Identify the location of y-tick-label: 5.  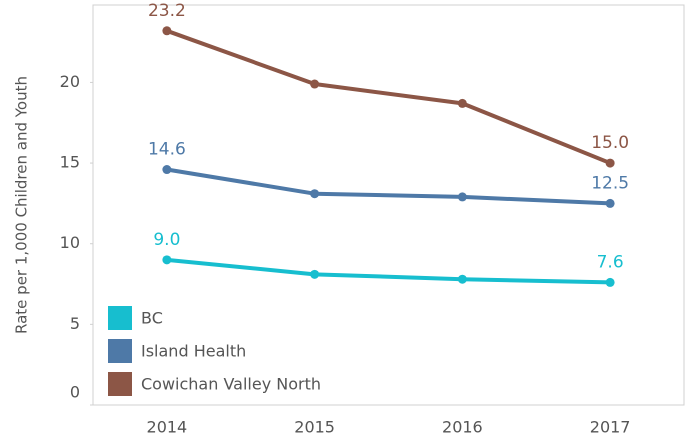
(75, 323).